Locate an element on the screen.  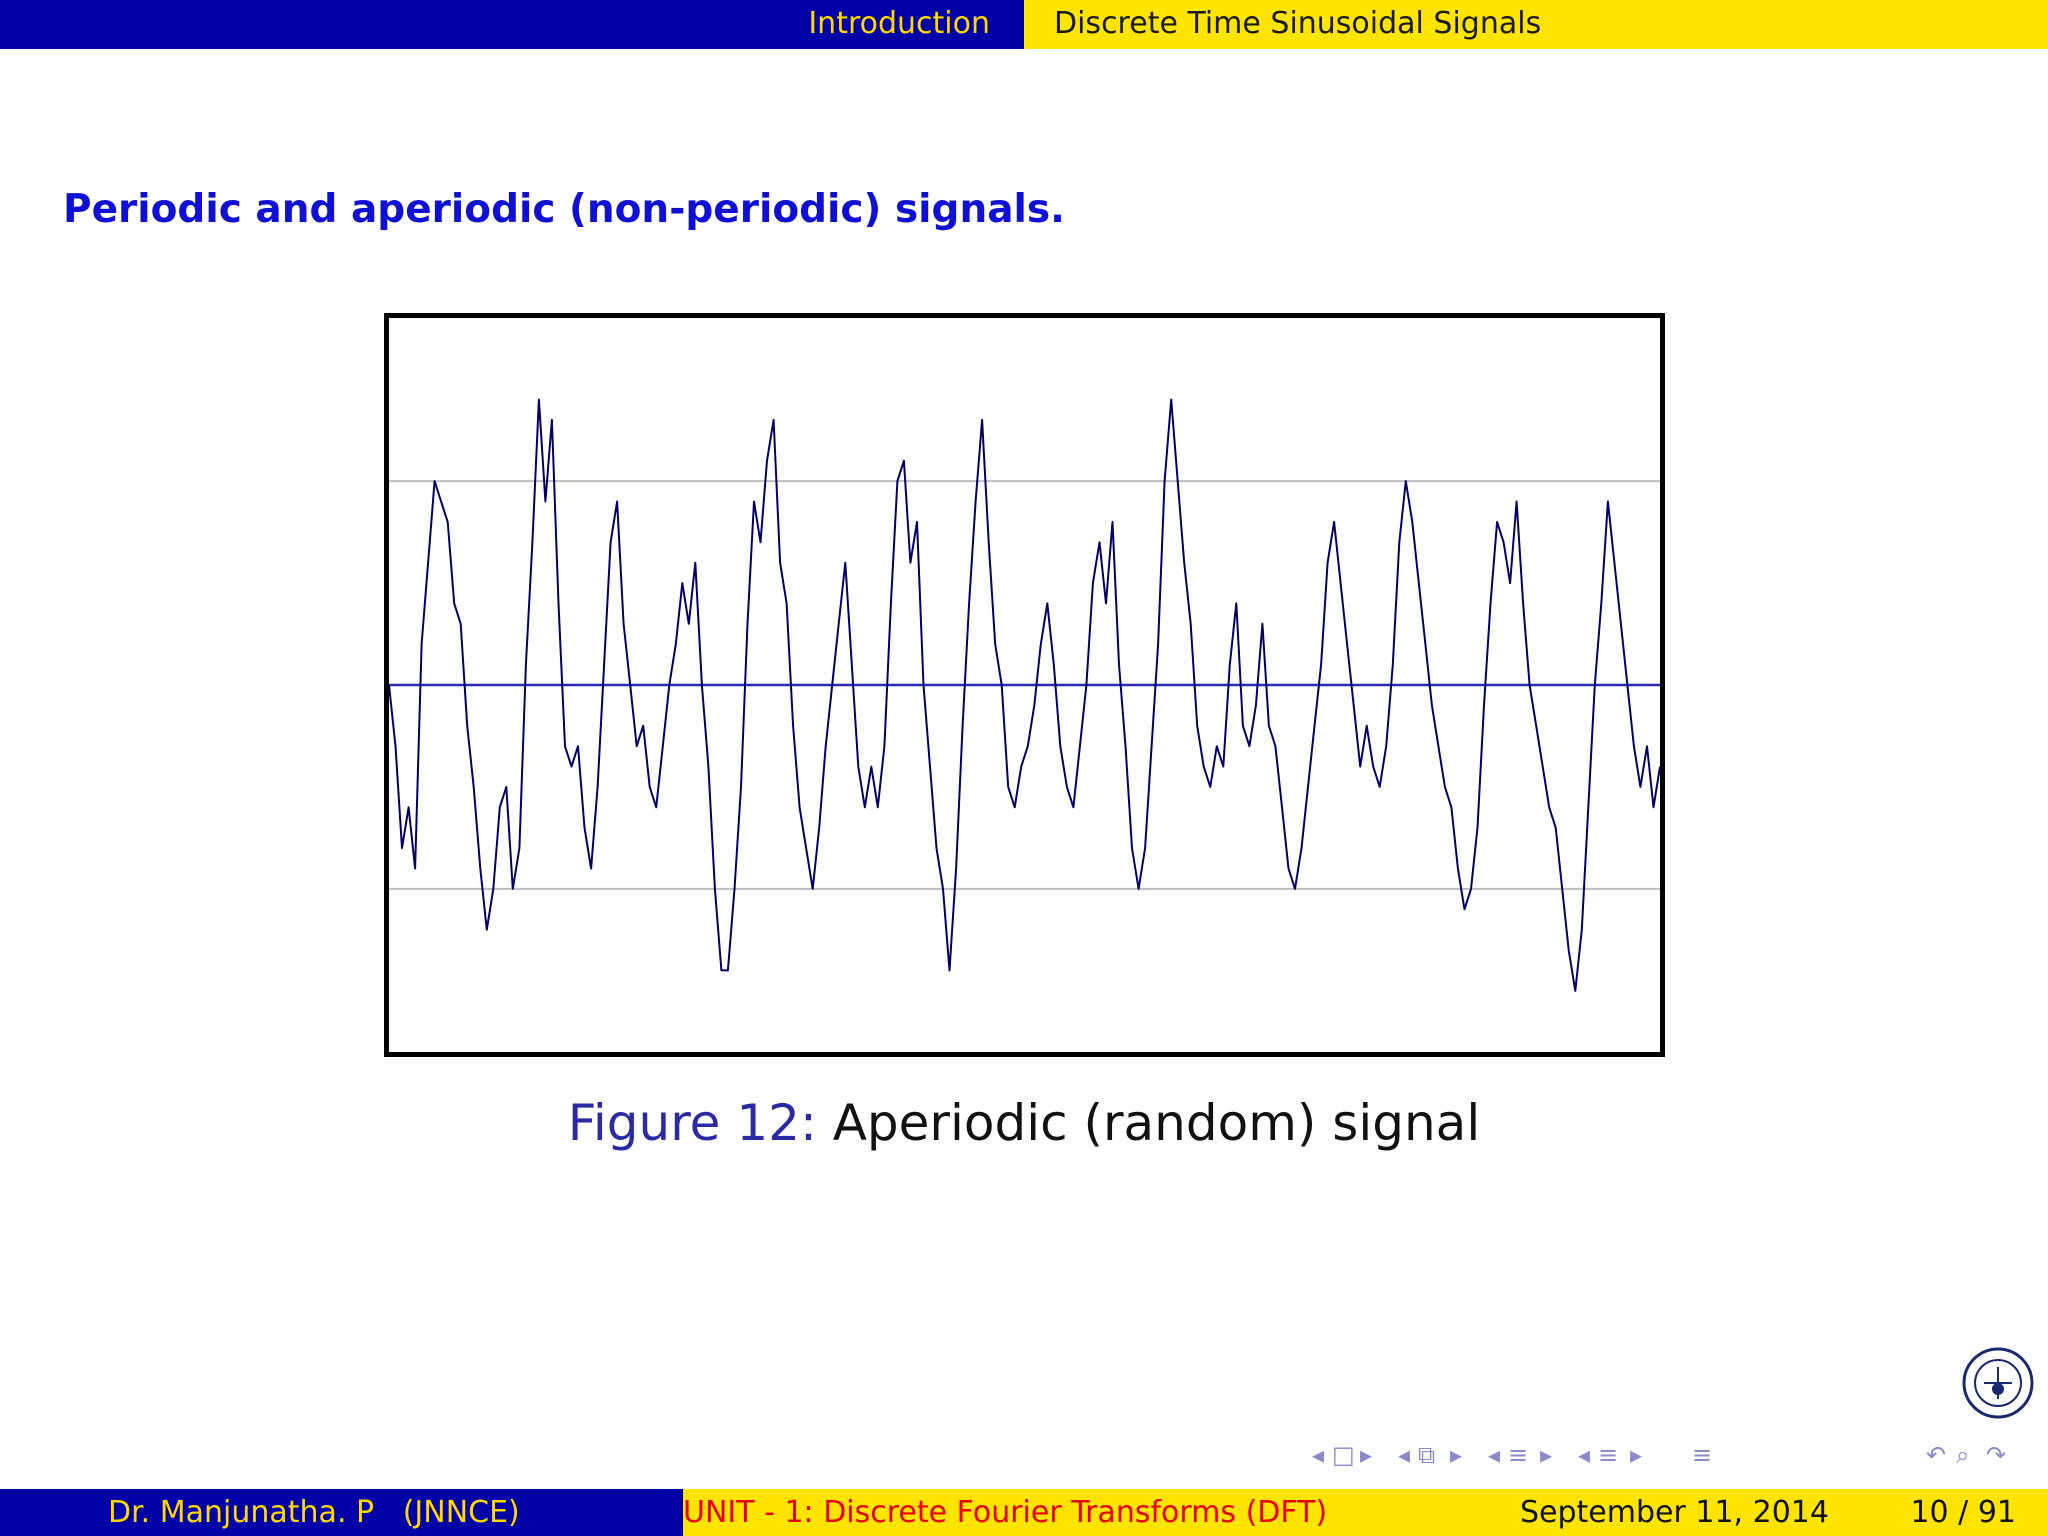
caption-label: Figure 12: is located at coordinates (692, 1123).